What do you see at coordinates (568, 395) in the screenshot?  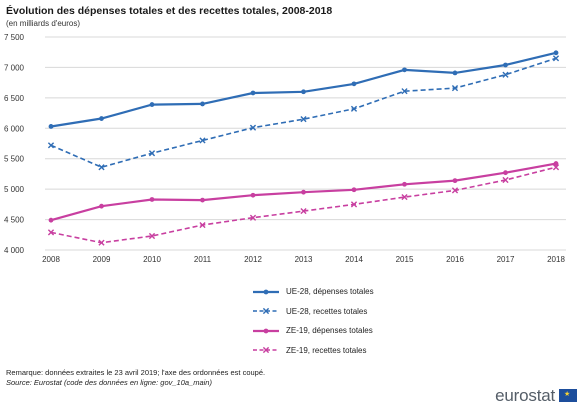 I see `eu-flag-icon` at bounding box center [568, 395].